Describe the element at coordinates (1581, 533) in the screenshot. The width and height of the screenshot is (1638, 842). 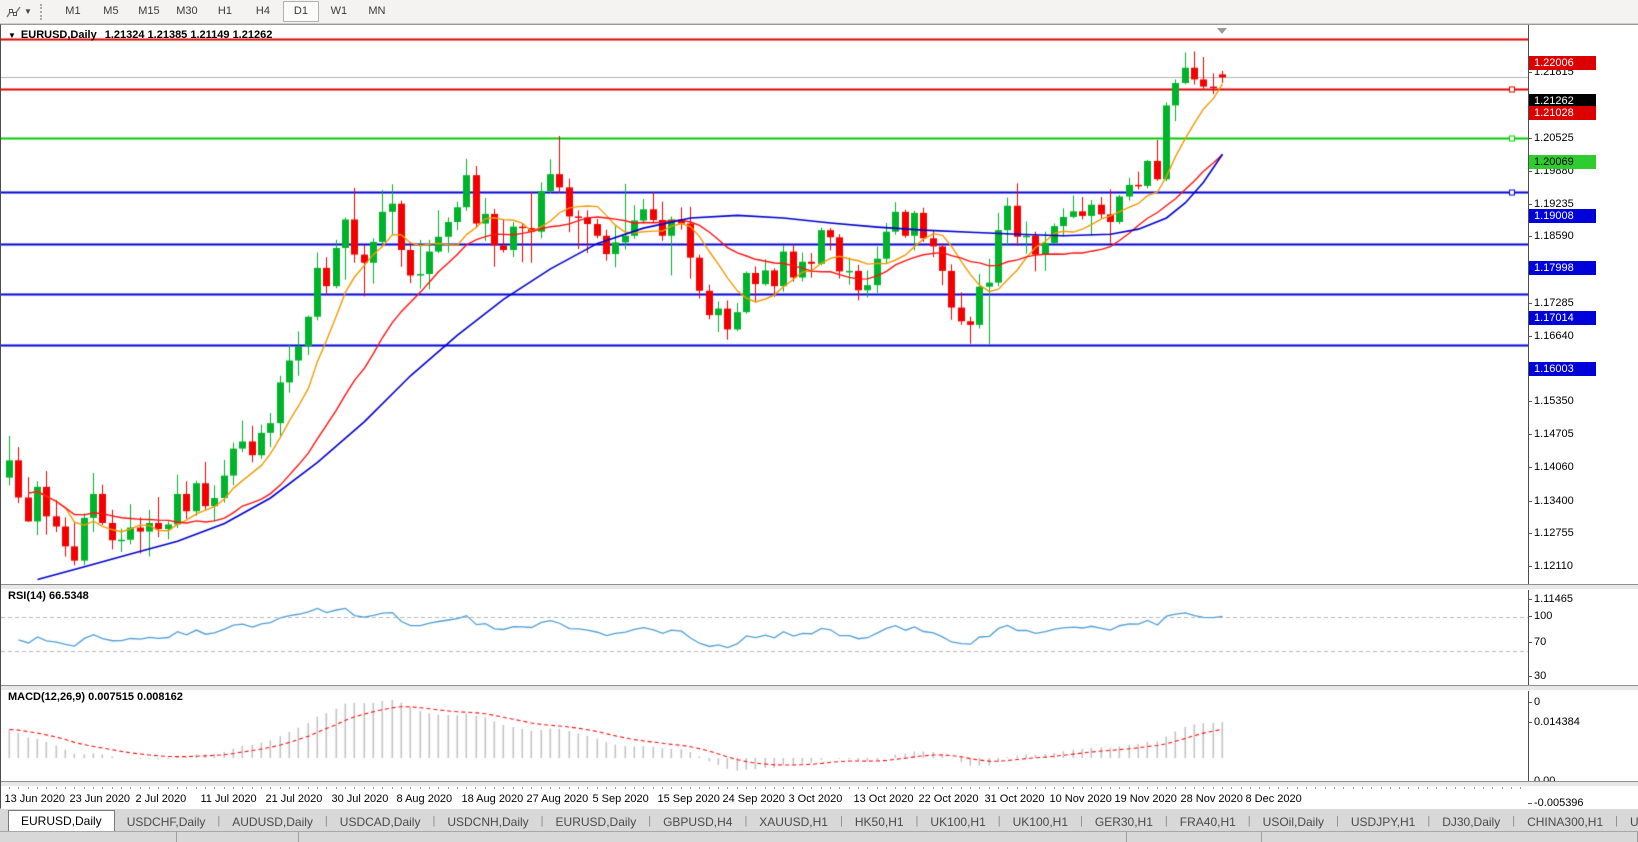
I see `price-tick-label: 1.12755` at that location.